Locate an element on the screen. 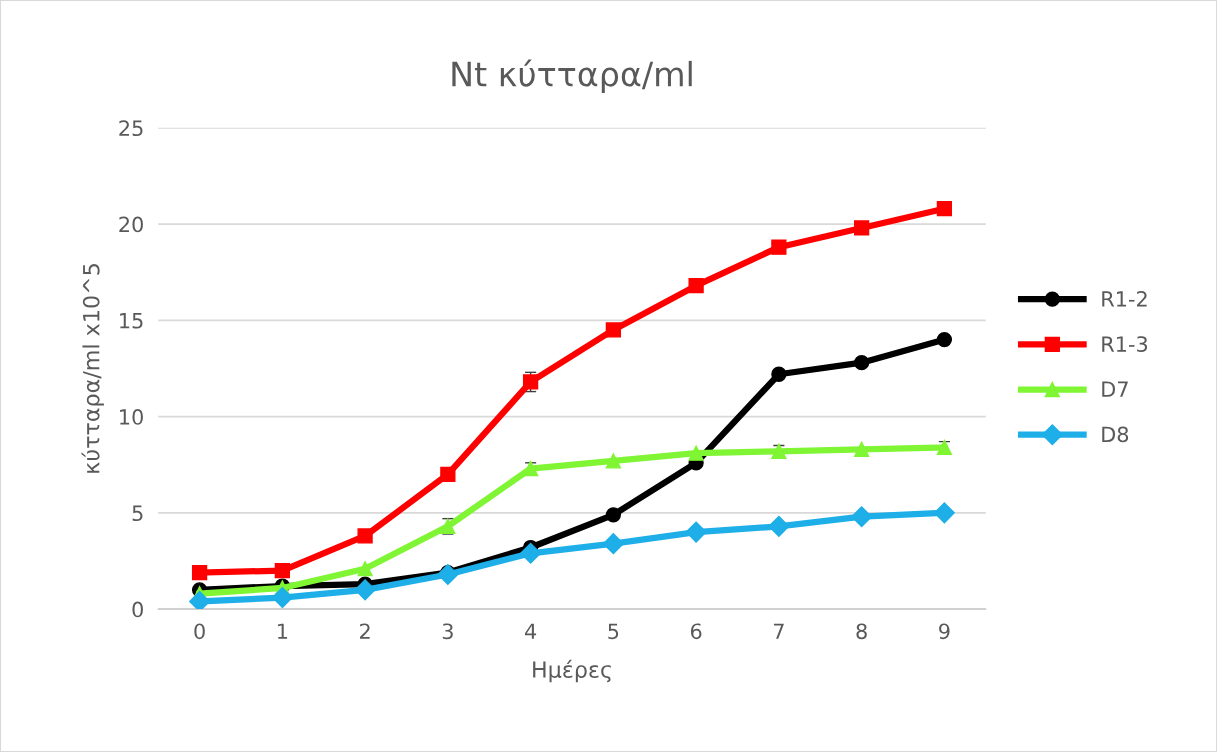  x-axis-title: Ημέρες is located at coordinates (572, 671).